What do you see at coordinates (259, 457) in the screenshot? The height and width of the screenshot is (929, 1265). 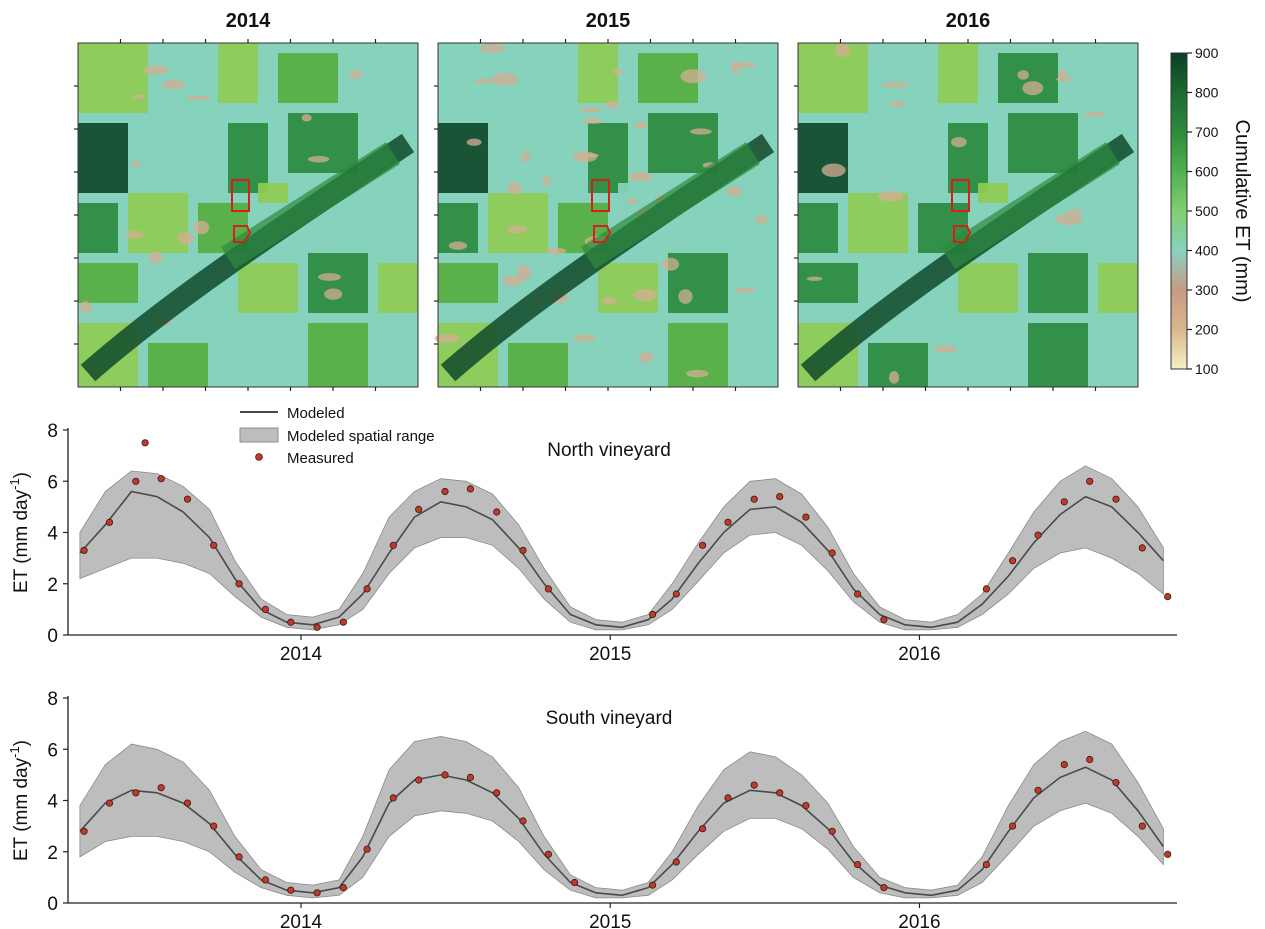 I see `legend-measured-swatch` at bounding box center [259, 457].